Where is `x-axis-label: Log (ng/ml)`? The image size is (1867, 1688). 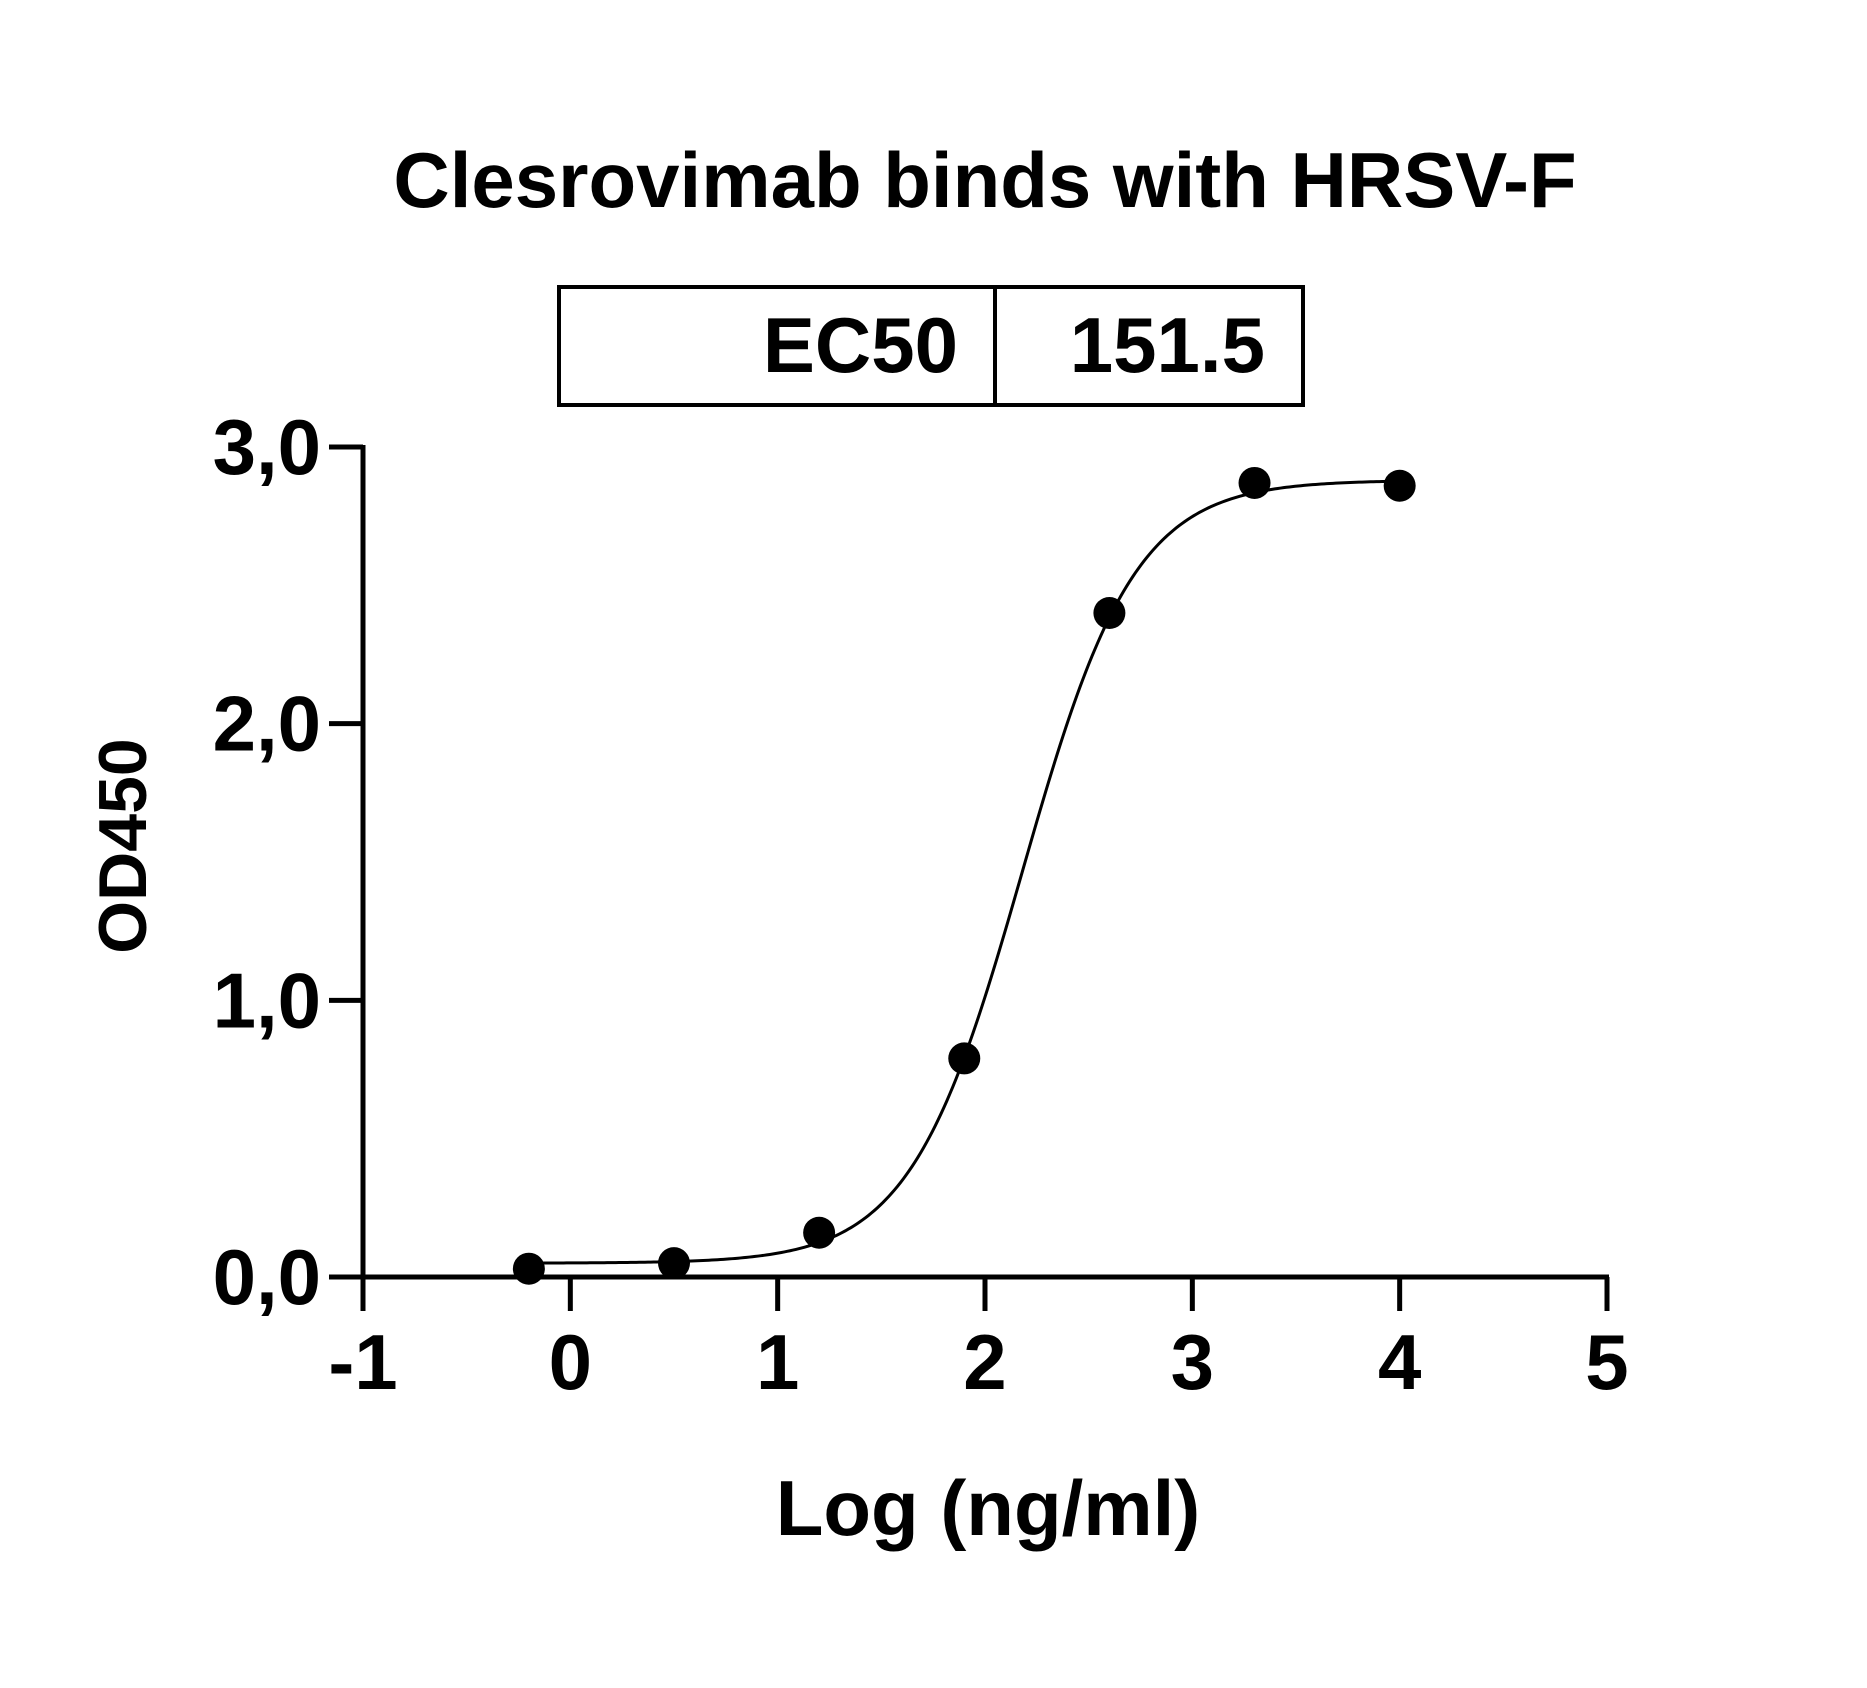
x-axis-label: Log (ng/ml) is located at coordinates (988, 1508).